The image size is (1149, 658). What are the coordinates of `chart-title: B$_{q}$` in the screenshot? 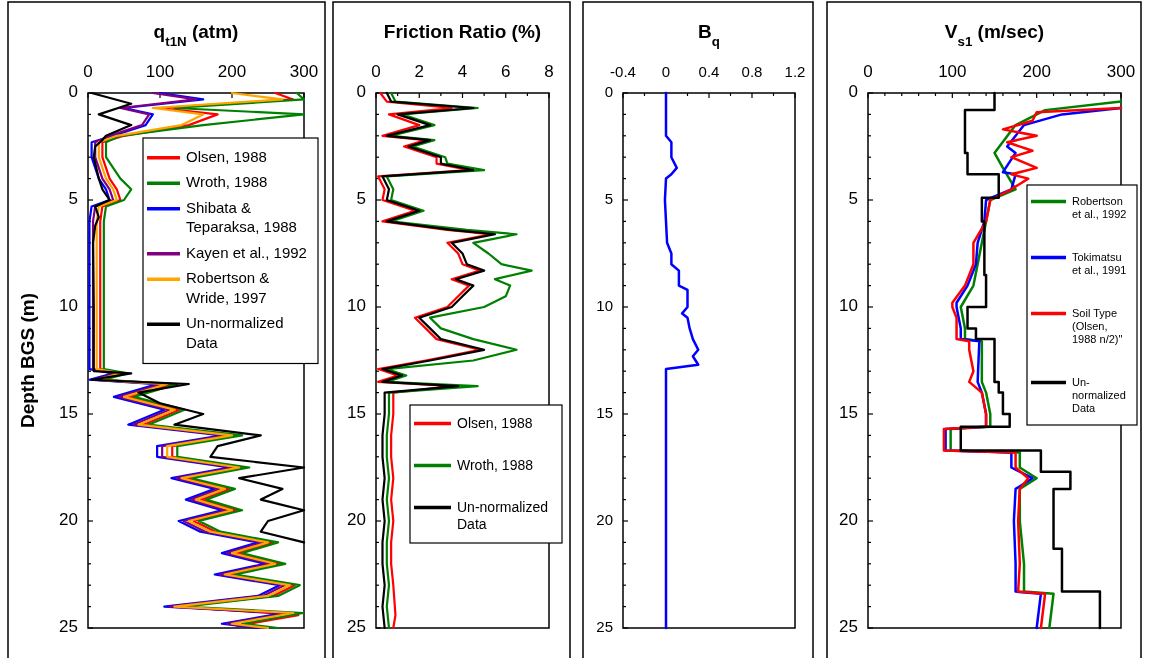 It's located at (709, 35).